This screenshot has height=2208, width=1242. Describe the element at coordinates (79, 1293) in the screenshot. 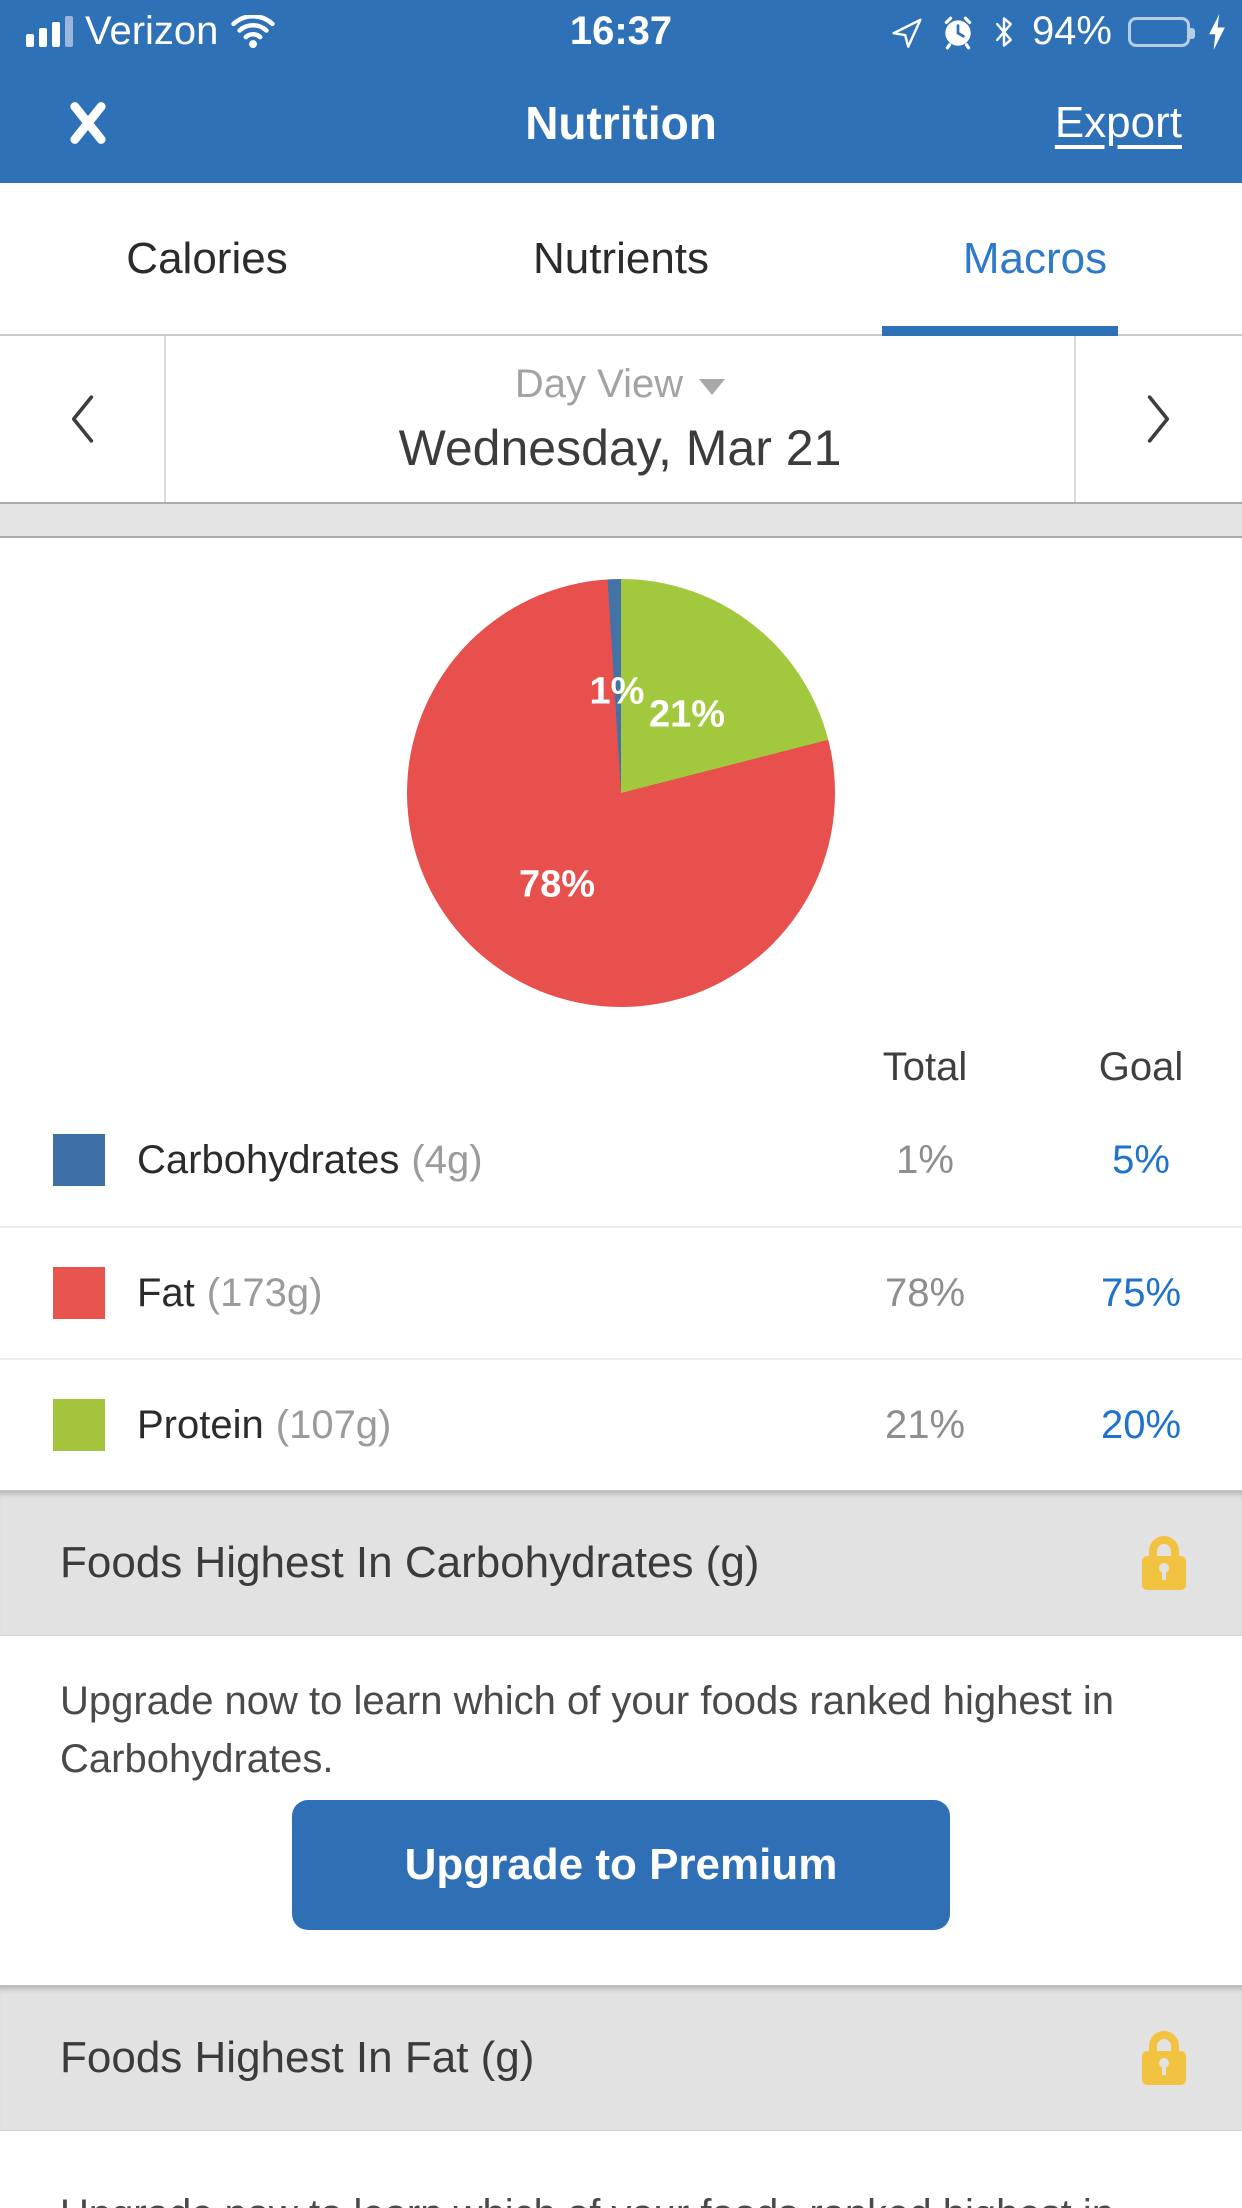

I see `fat-color-swatch` at that location.